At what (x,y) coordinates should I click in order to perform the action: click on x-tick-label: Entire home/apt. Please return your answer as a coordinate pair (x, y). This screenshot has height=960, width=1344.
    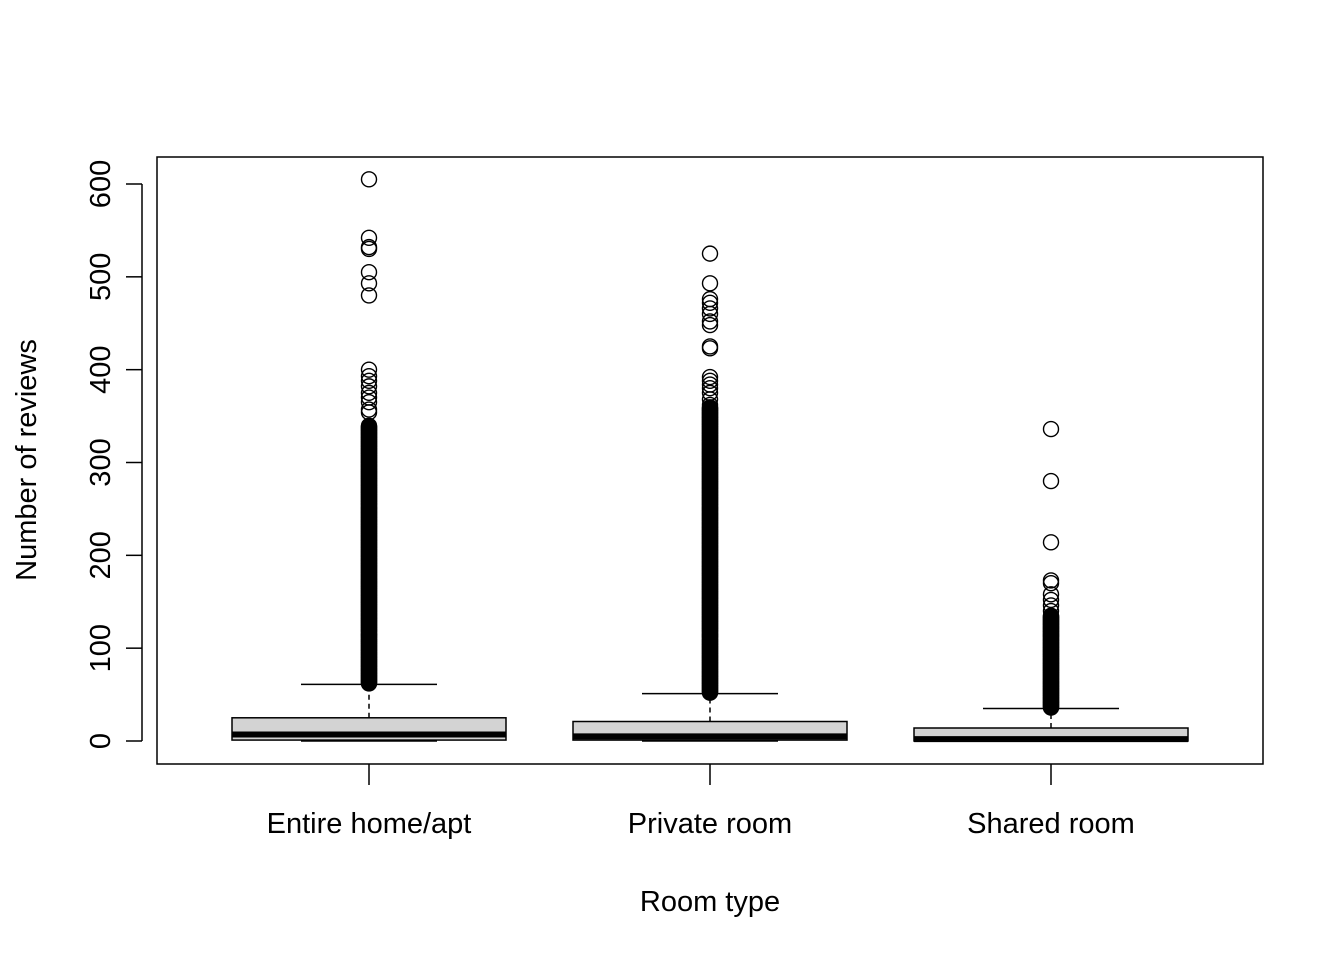
    Looking at the image, I should click on (369, 824).